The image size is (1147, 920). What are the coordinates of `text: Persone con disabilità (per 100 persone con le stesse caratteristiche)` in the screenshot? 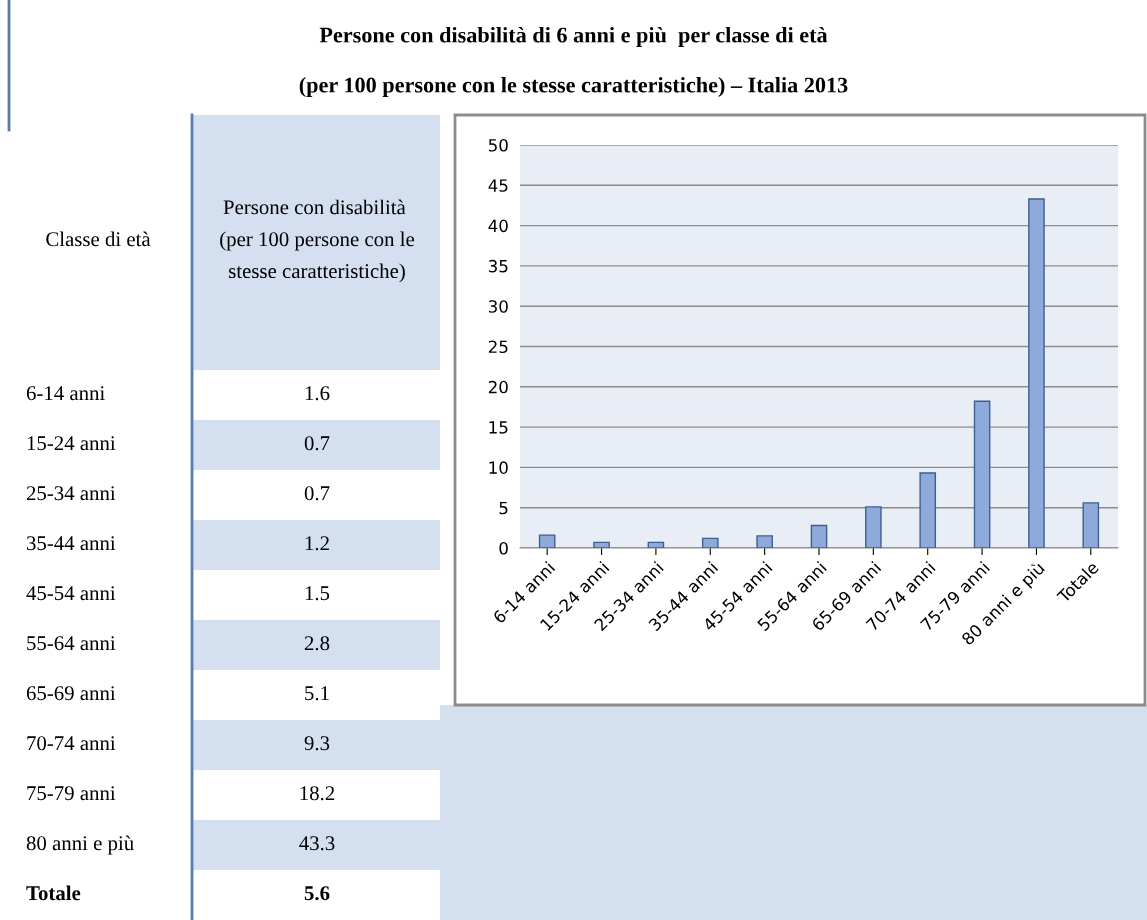 It's located at (317, 241).